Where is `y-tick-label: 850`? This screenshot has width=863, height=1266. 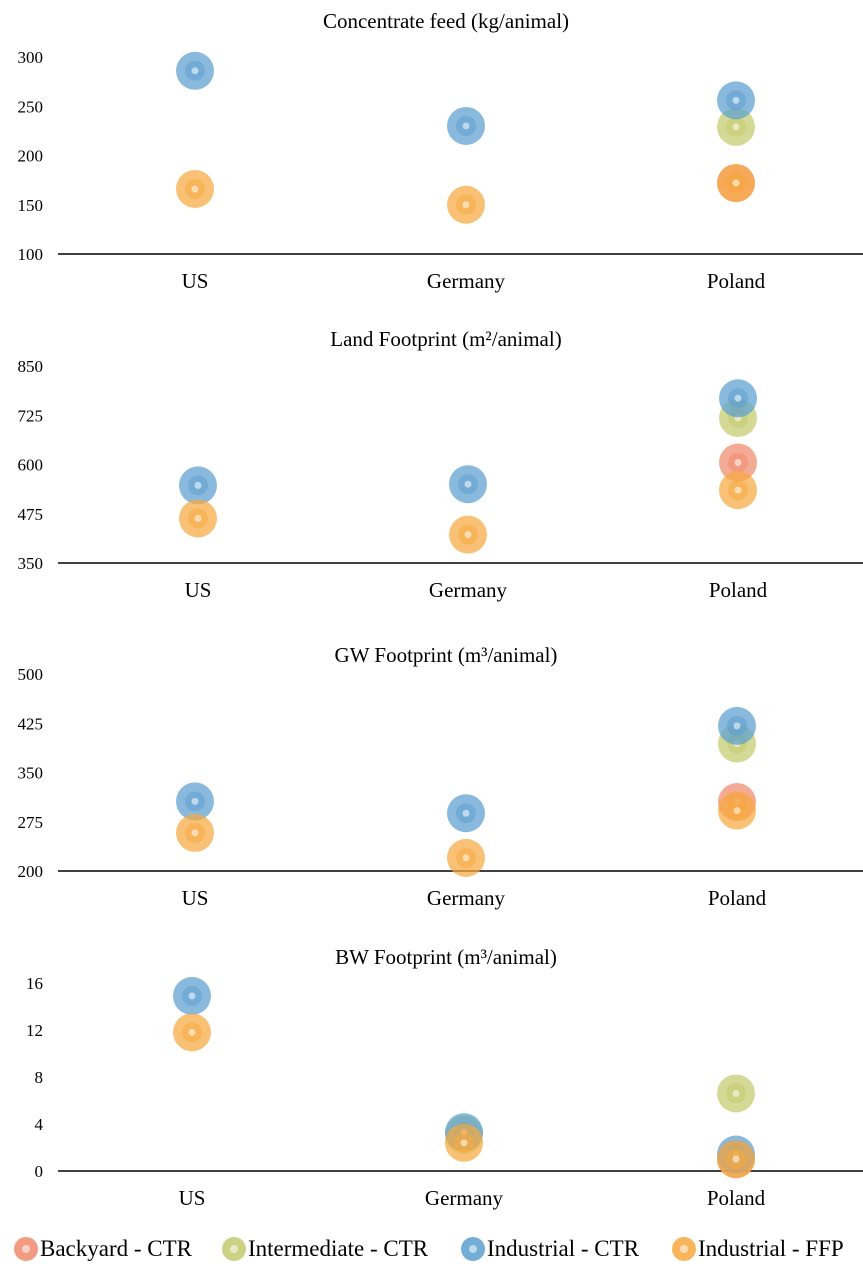 y-tick-label: 850 is located at coordinates (31, 366).